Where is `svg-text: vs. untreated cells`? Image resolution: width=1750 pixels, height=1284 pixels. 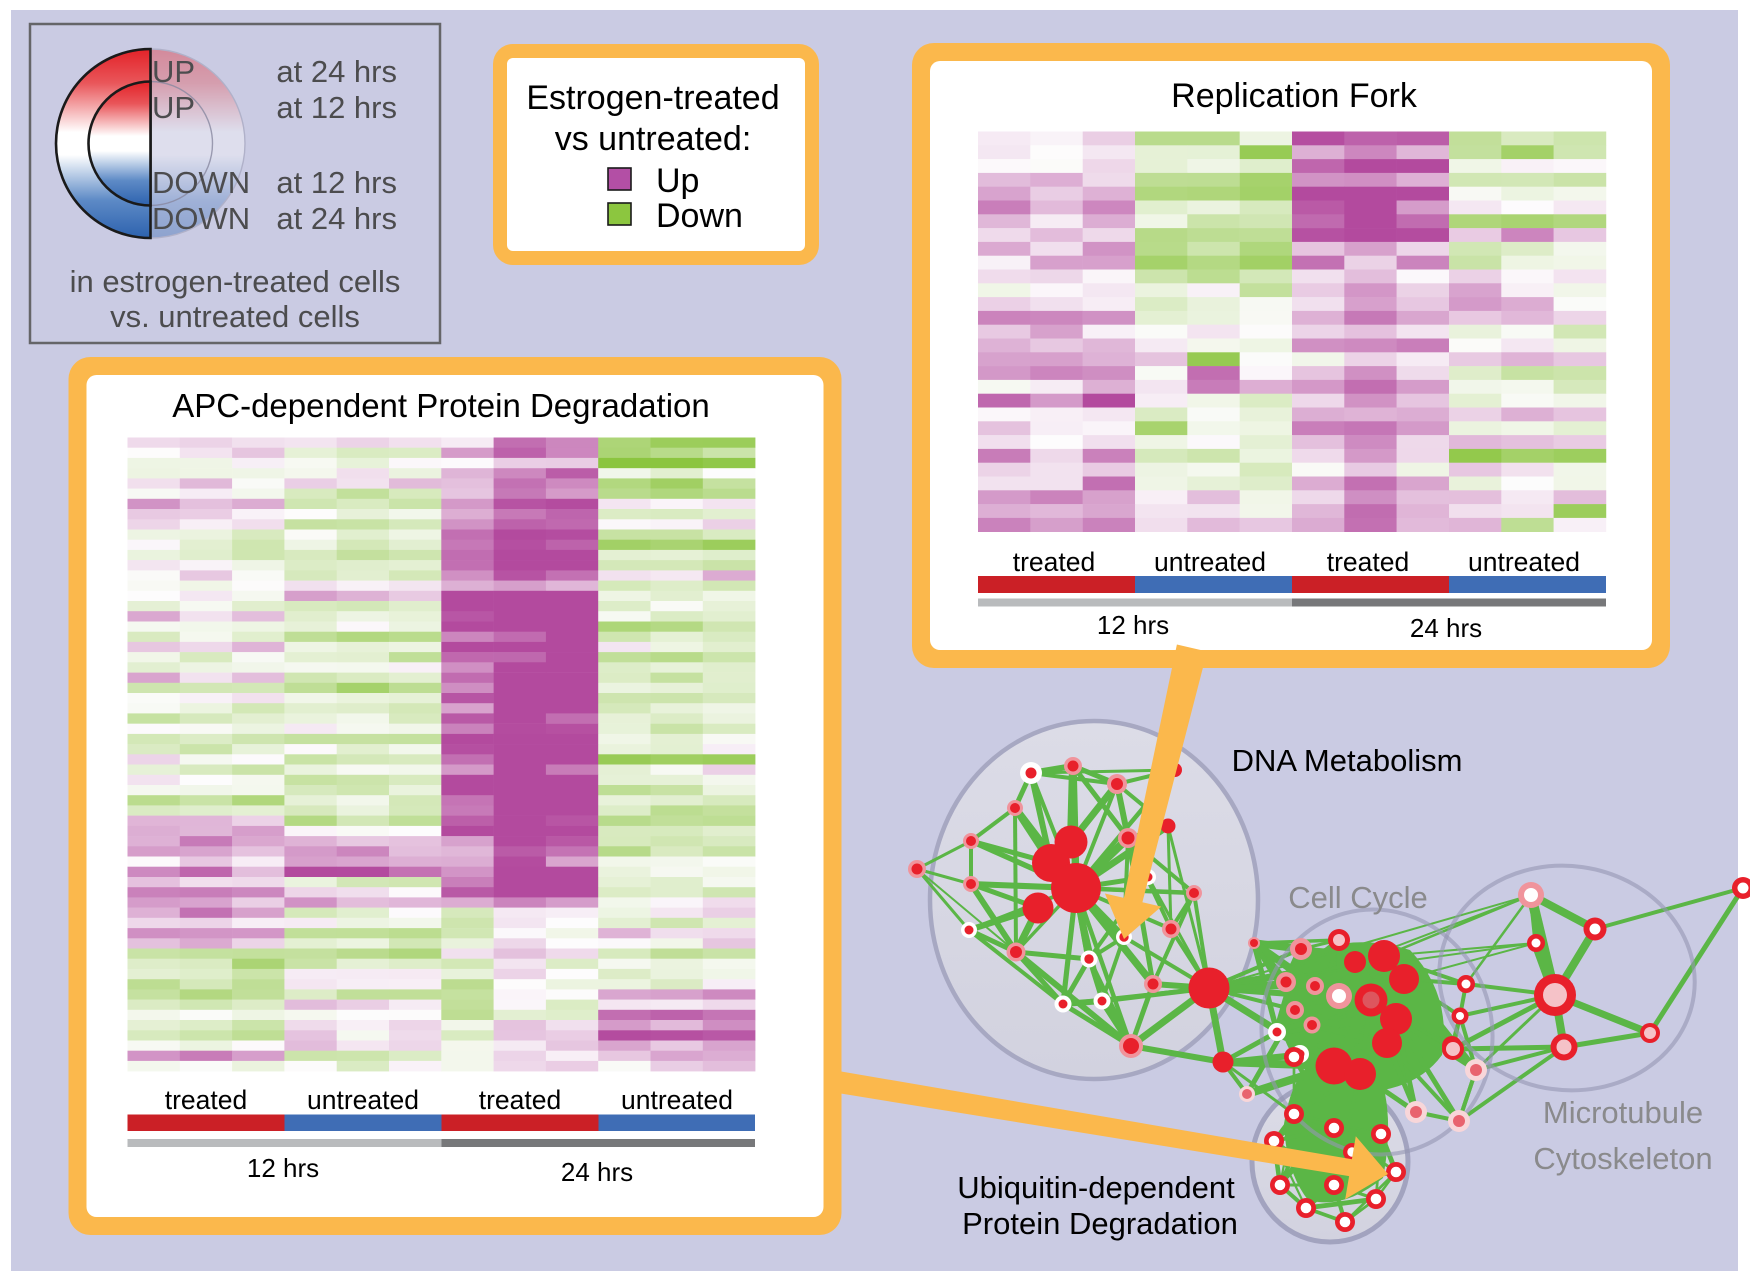 svg-text: vs. untreated cells is located at coordinates (235, 316).